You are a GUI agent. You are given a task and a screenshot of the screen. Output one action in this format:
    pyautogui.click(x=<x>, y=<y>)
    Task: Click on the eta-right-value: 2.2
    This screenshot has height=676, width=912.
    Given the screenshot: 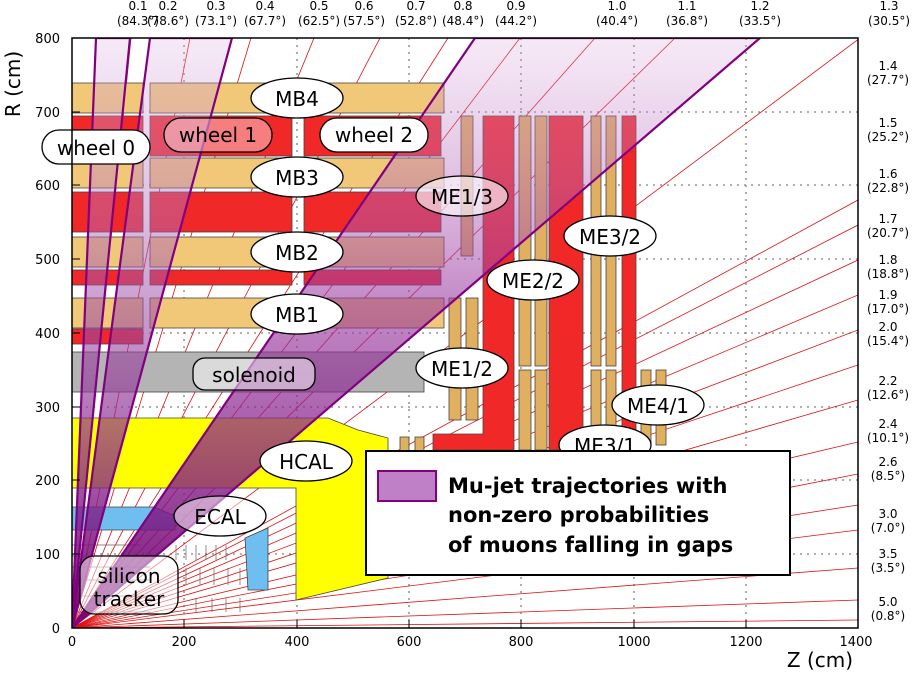 What is the action you would take?
    pyautogui.click(x=887, y=381)
    